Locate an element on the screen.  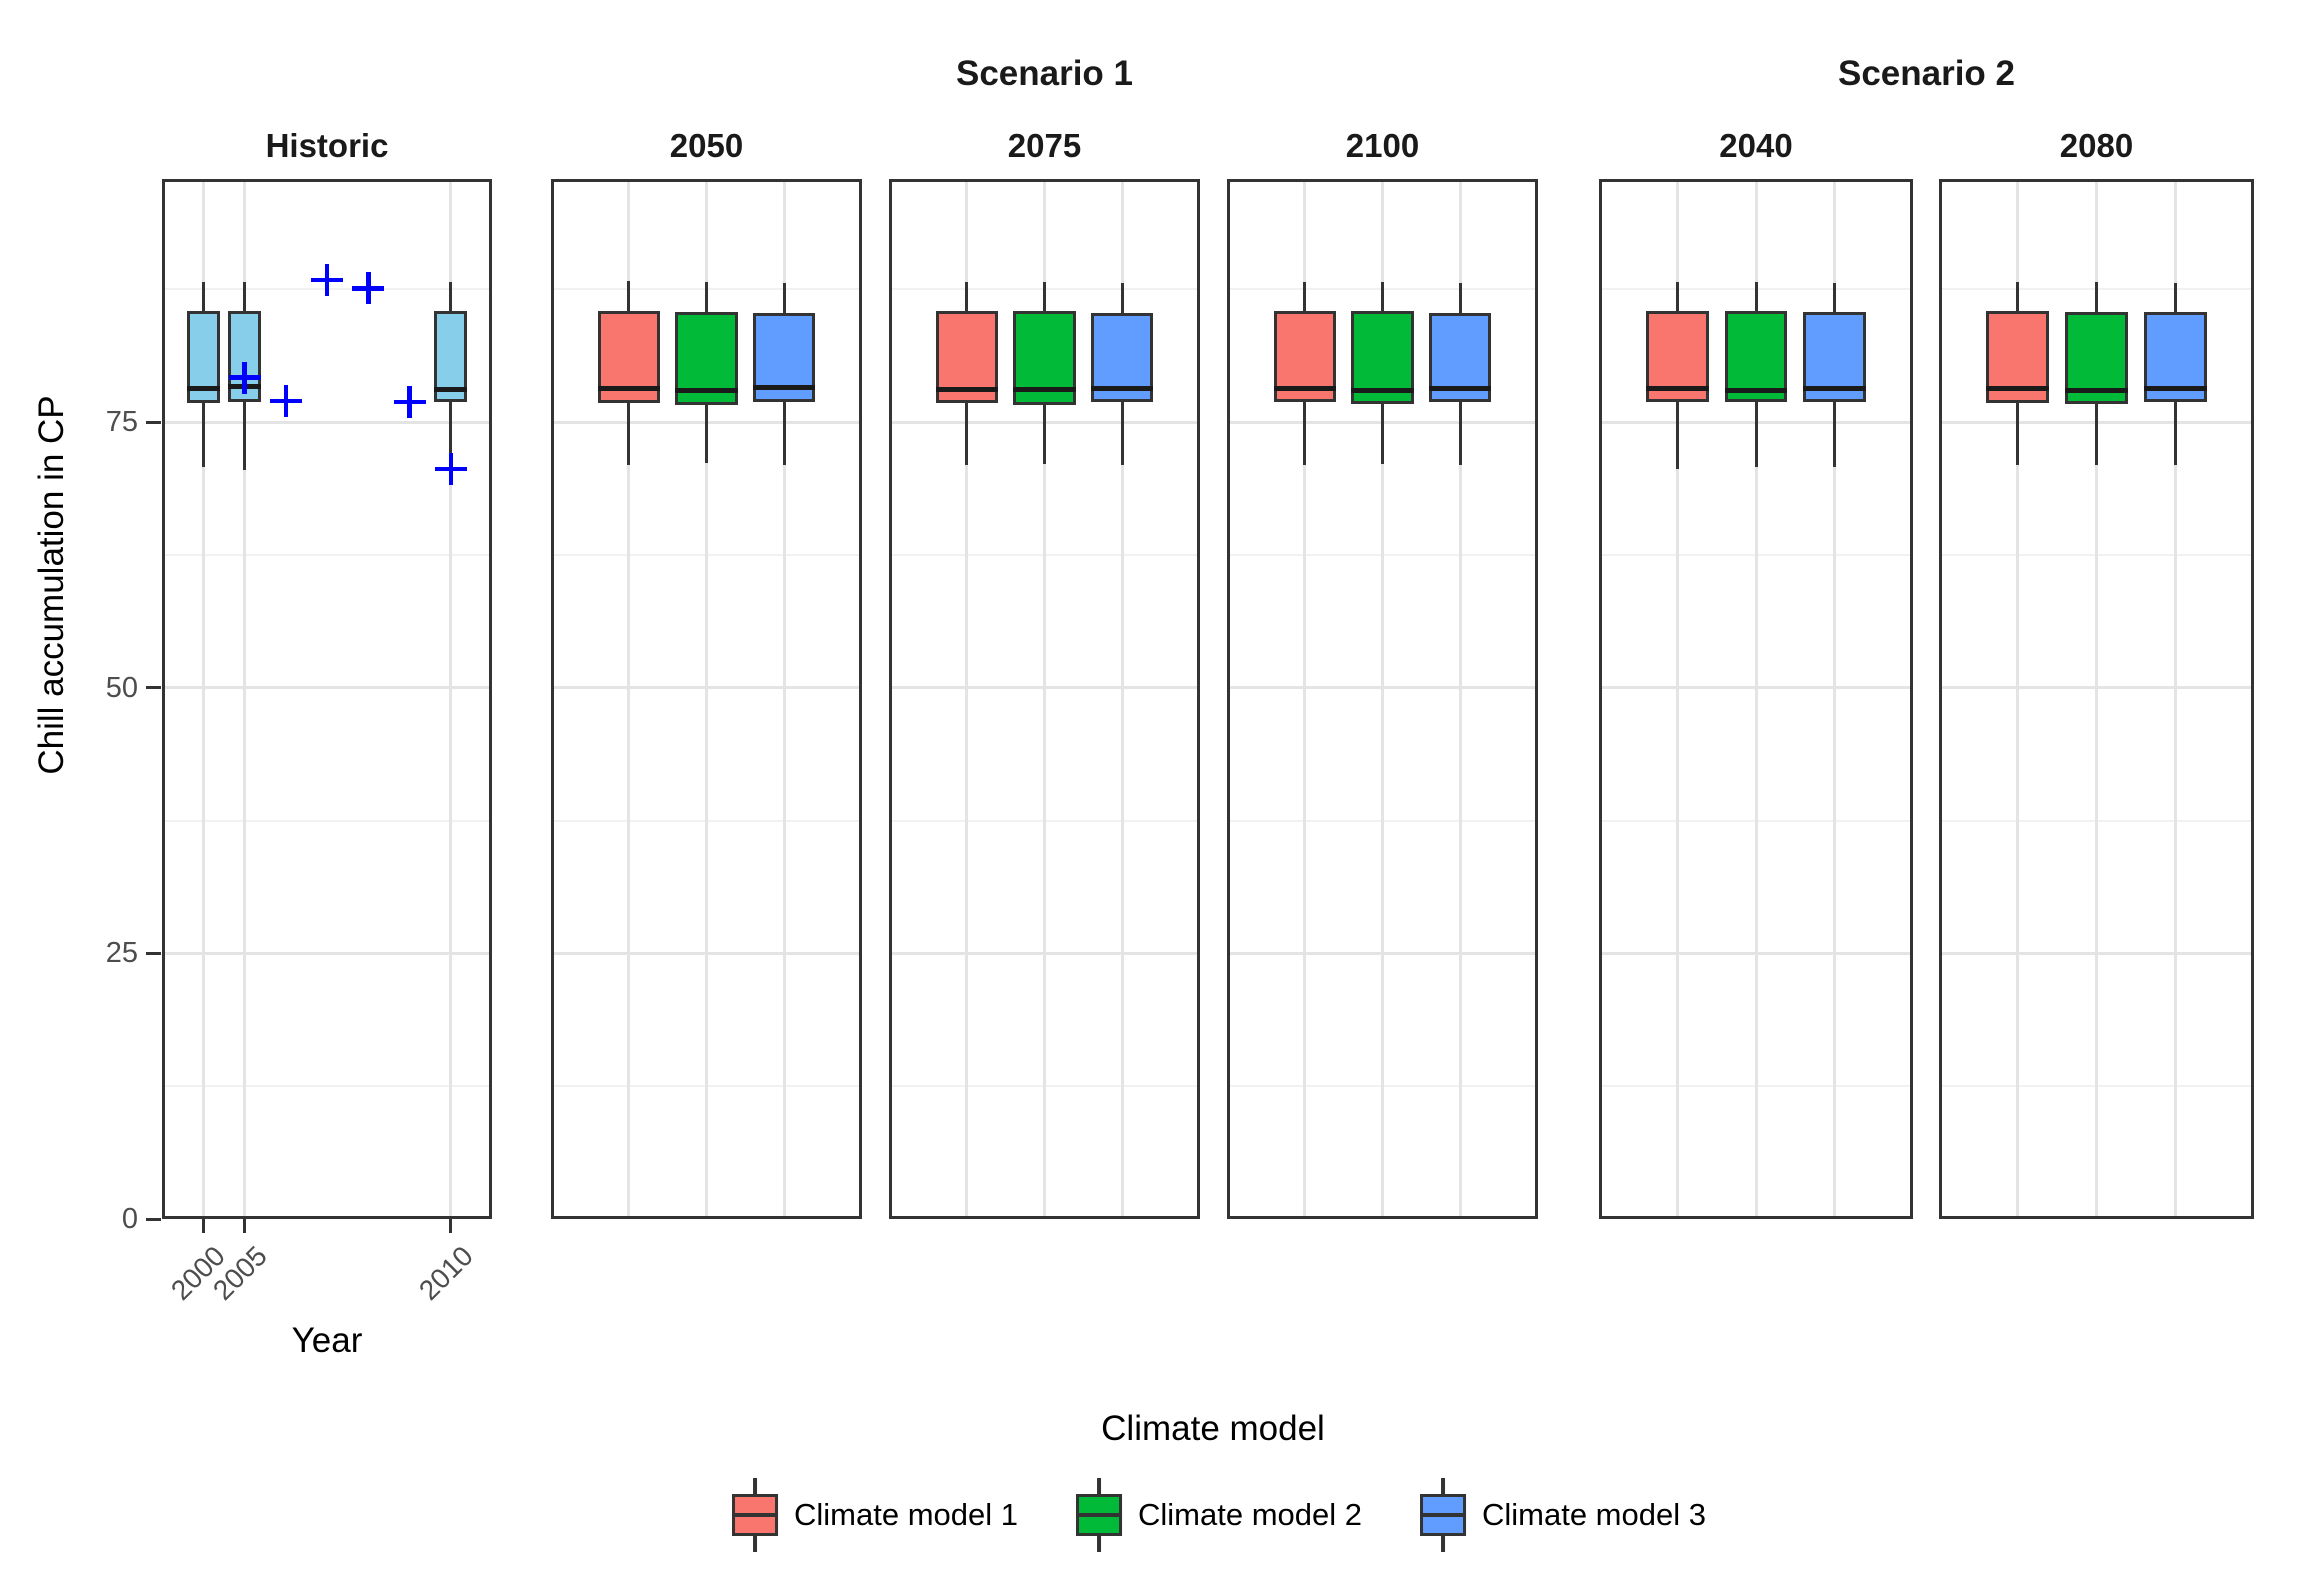
gridline-minor-y-37.5 is located at coordinates (327, 820).